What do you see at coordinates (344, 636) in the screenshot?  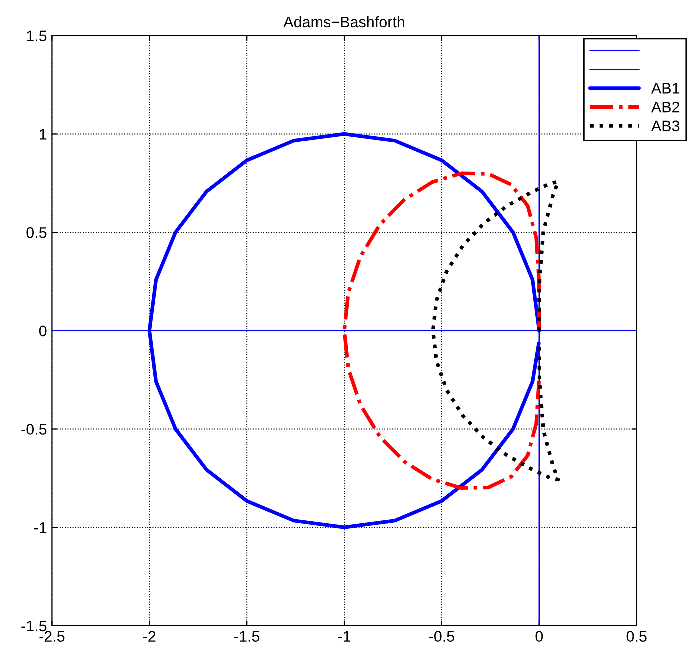 I see `x-tick-label: -1` at bounding box center [344, 636].